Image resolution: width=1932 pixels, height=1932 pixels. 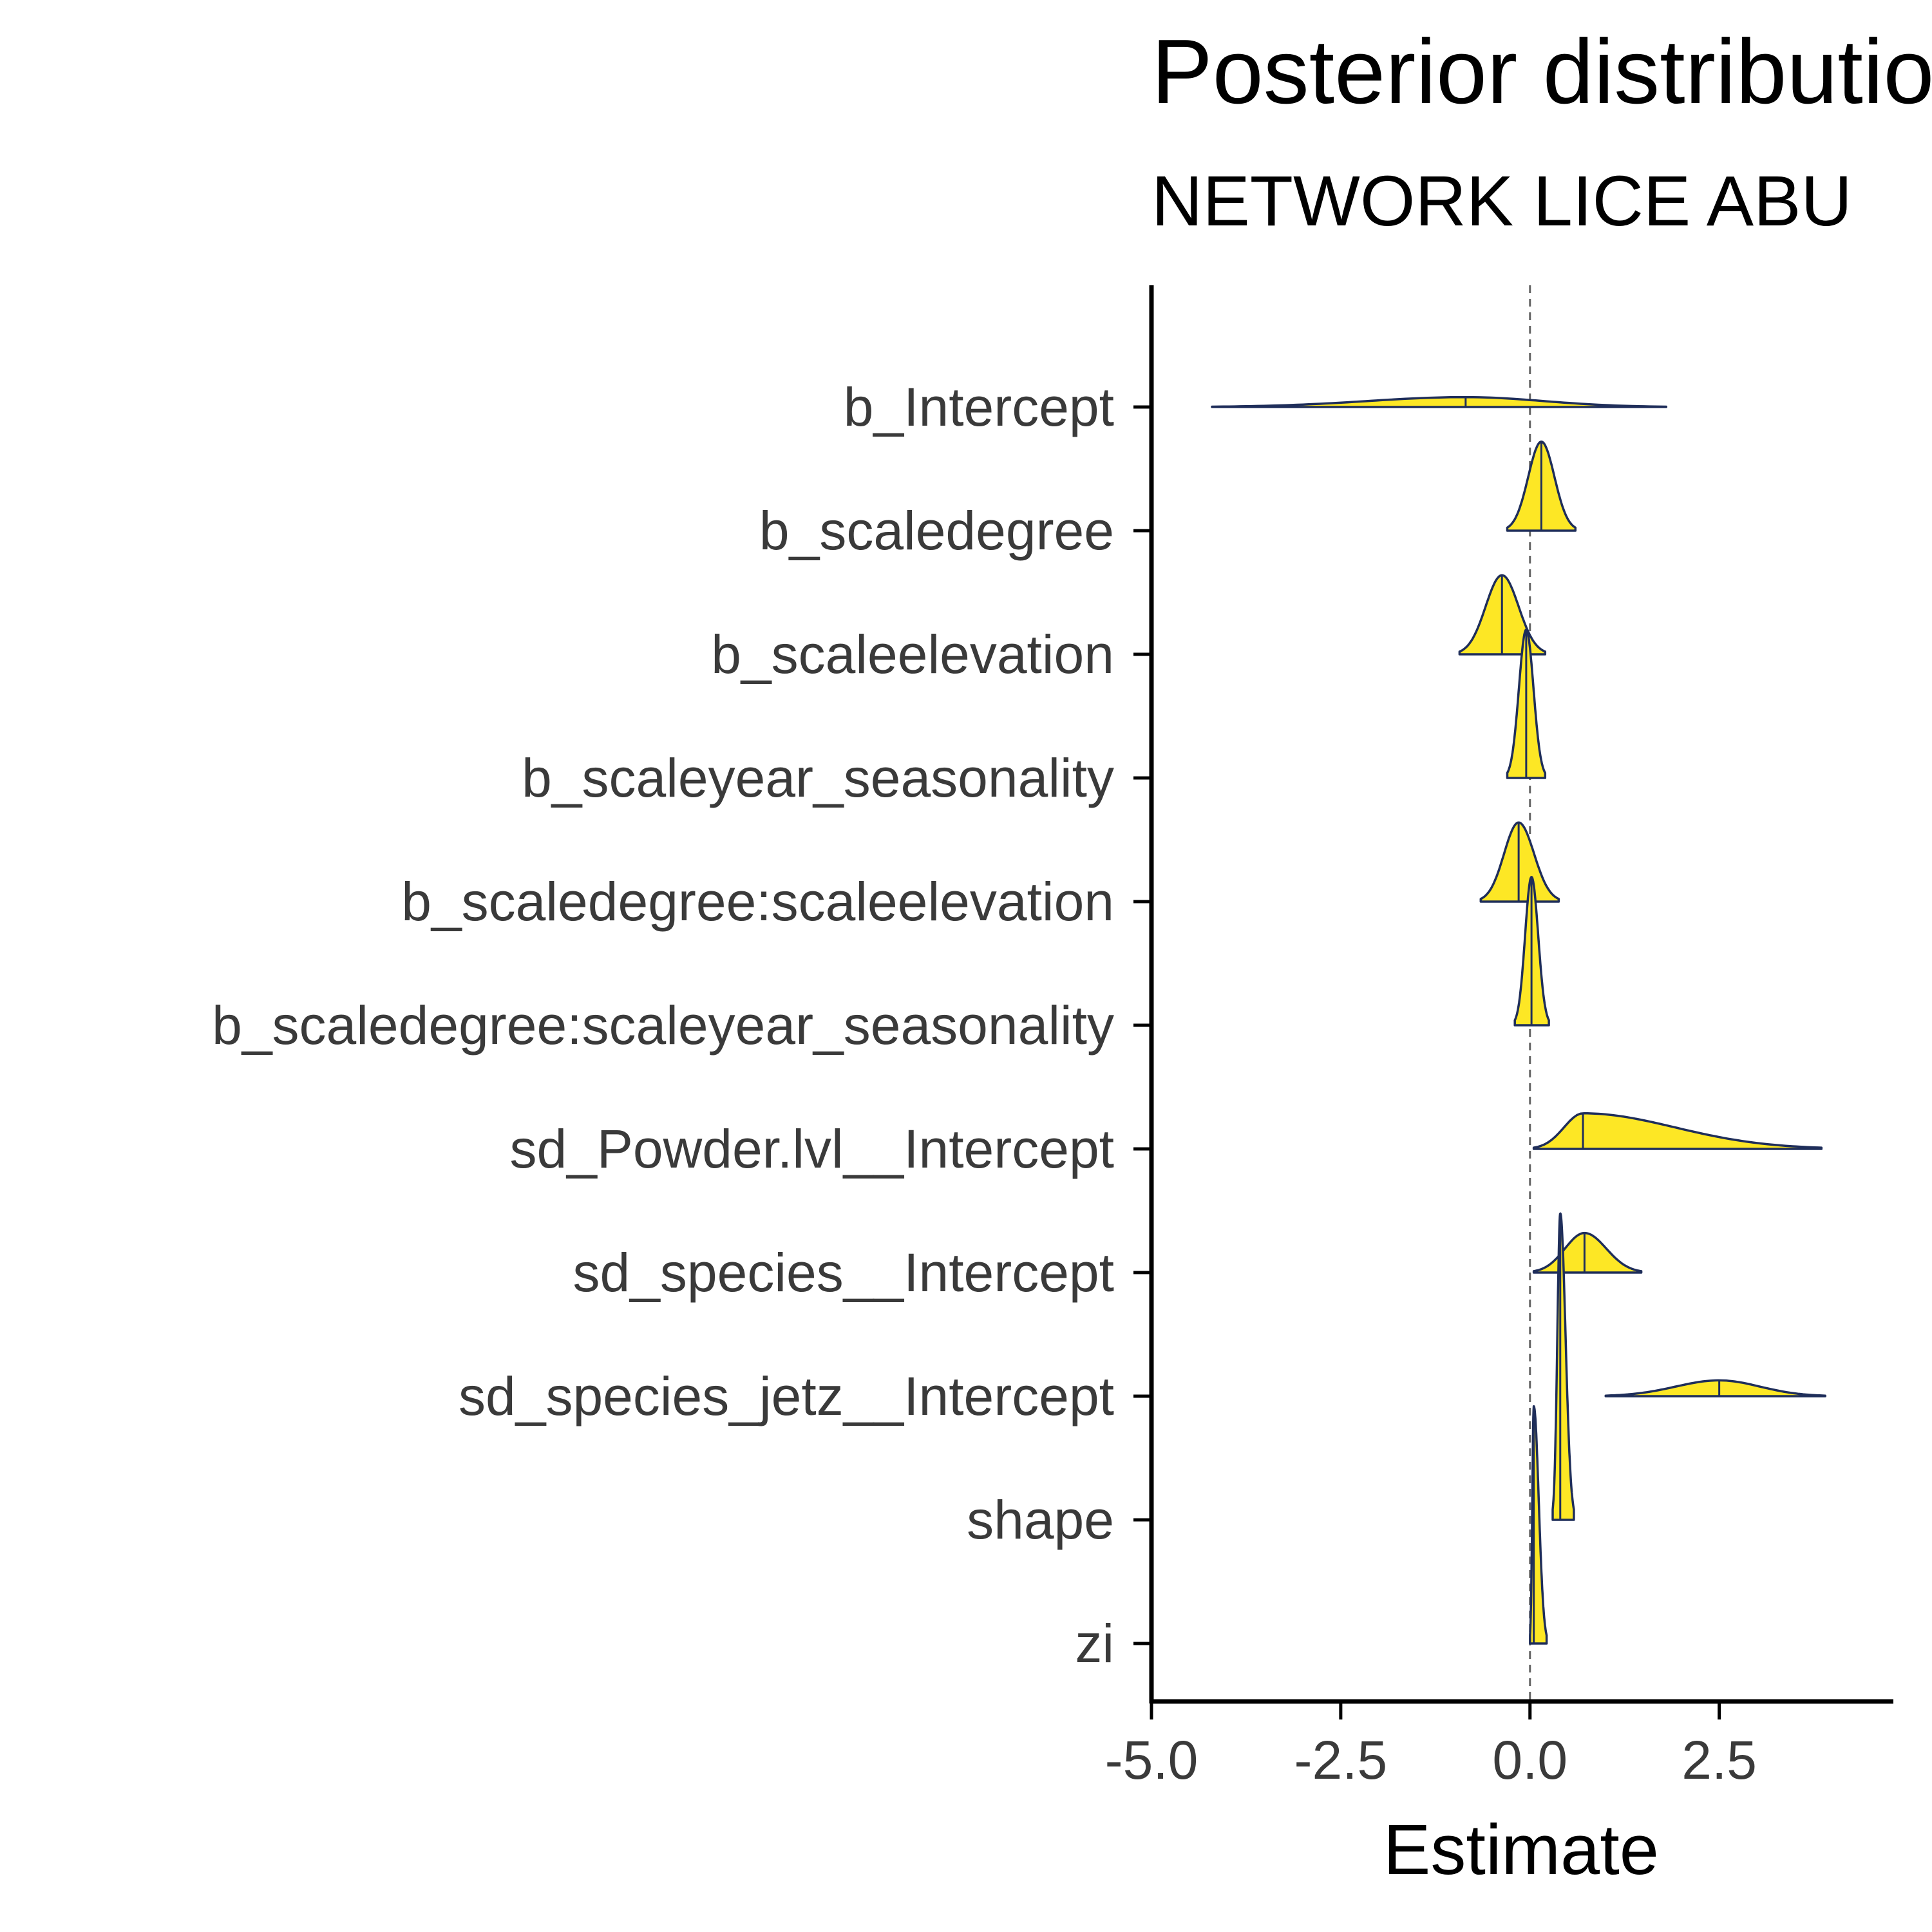 I want to click on x-axis-title: Estimate, so click(x=1521, y=1849).